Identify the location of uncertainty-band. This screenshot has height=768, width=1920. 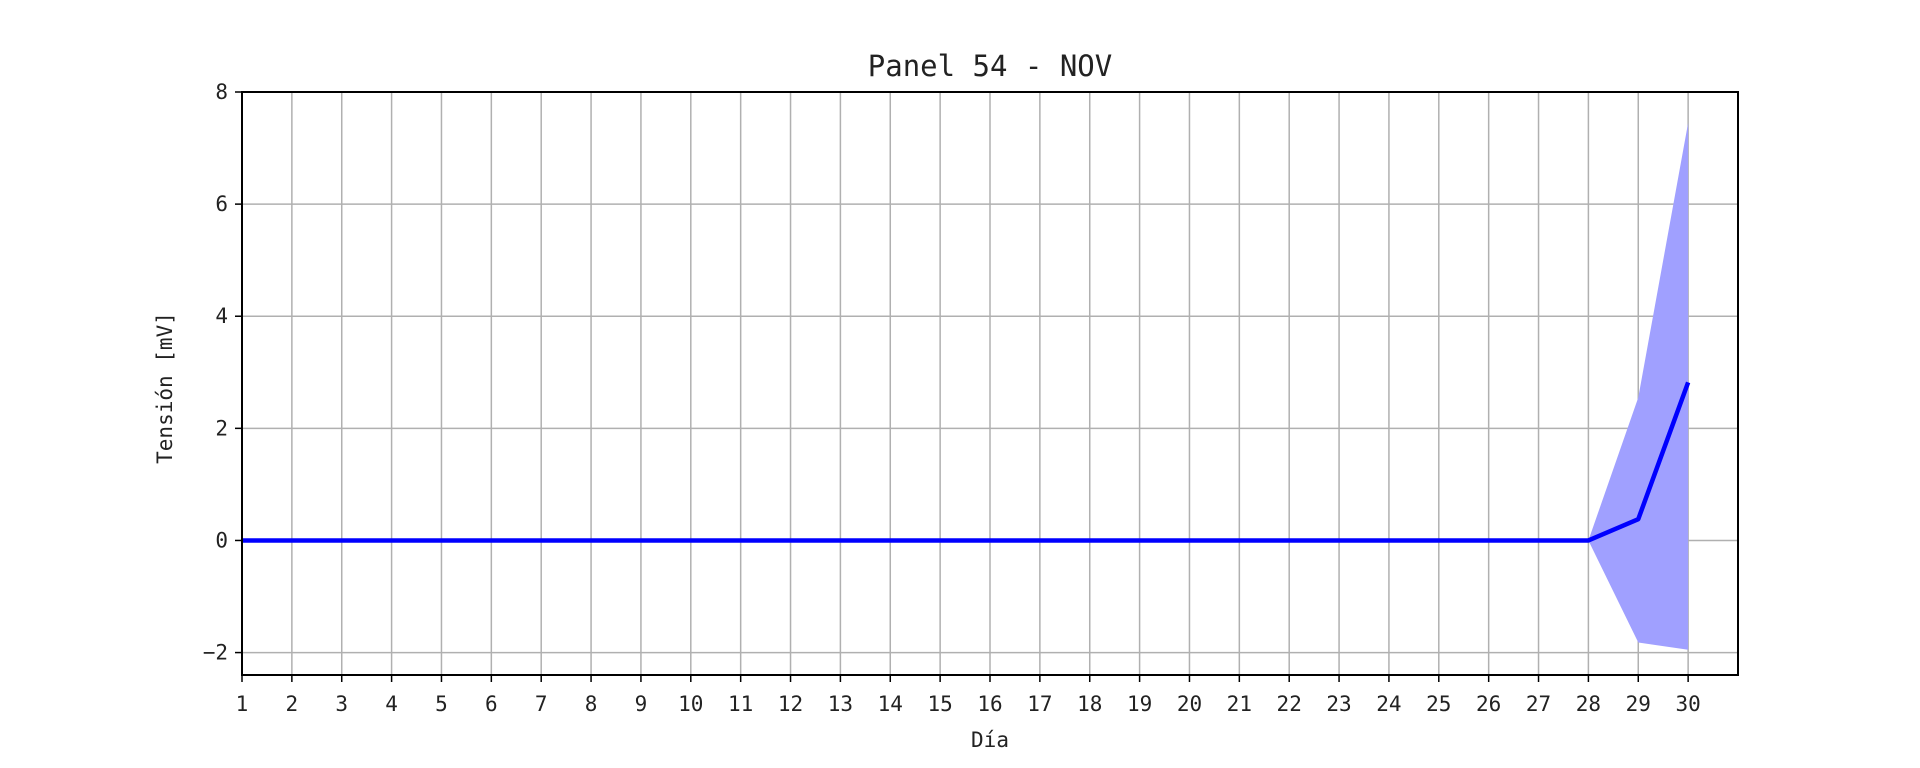
(1638, 386).